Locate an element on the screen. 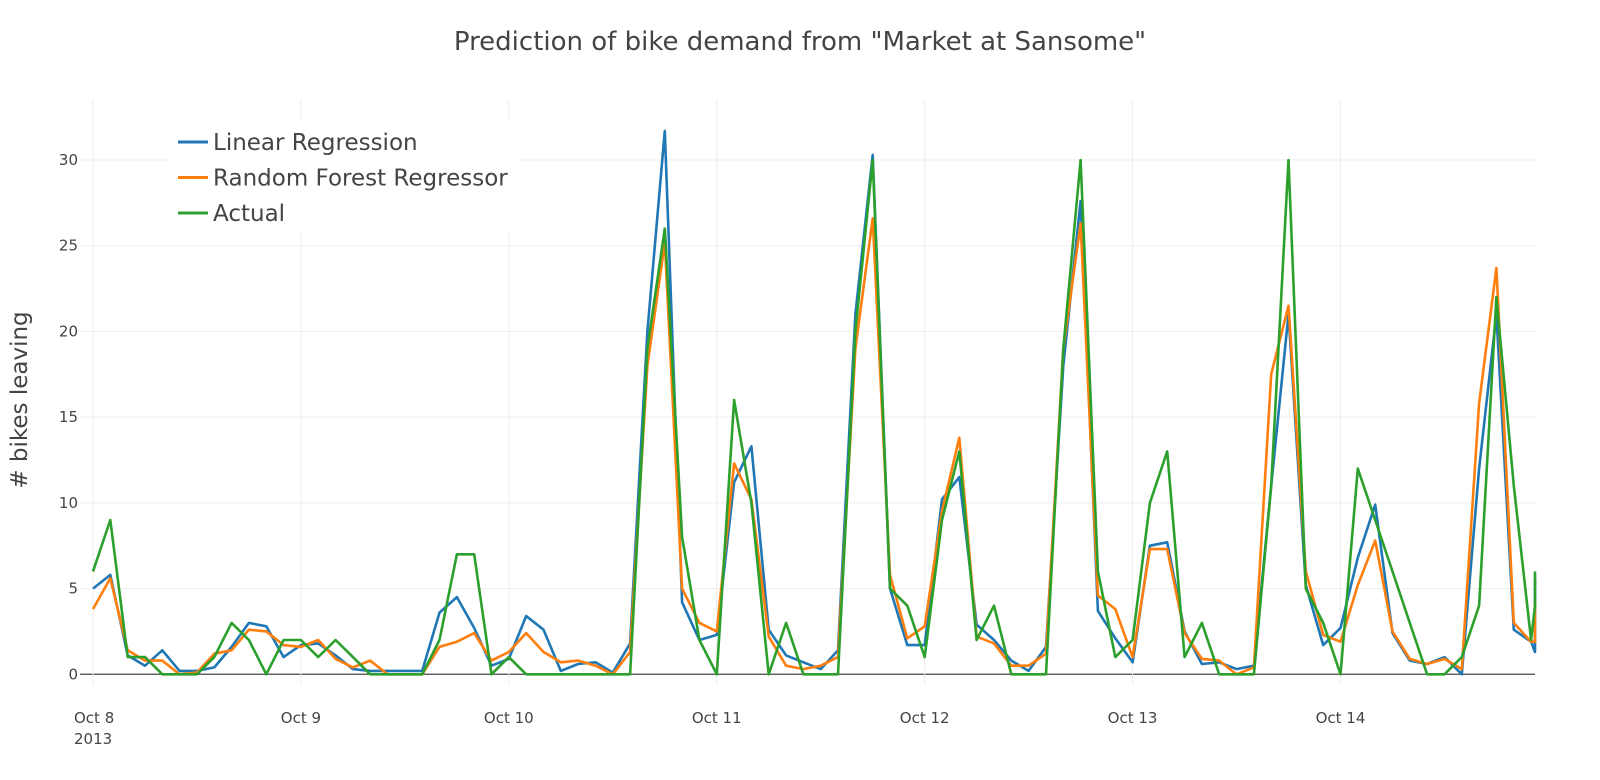  legend-background is located at coordinates (345, 175).